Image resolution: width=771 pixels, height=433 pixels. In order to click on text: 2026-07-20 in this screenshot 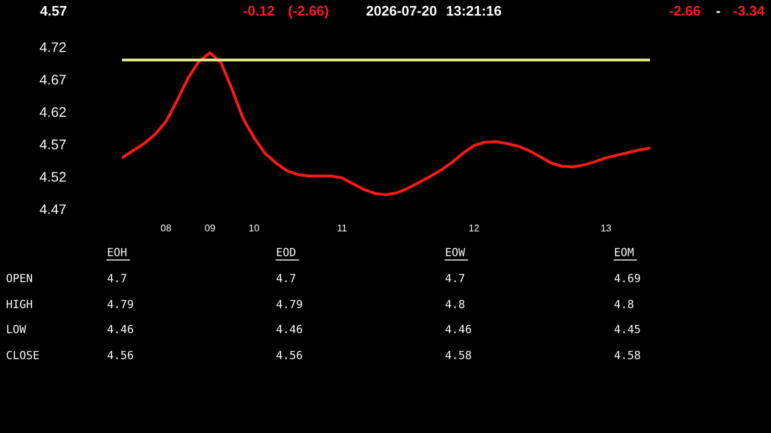, I will do `click(401, 11)`.